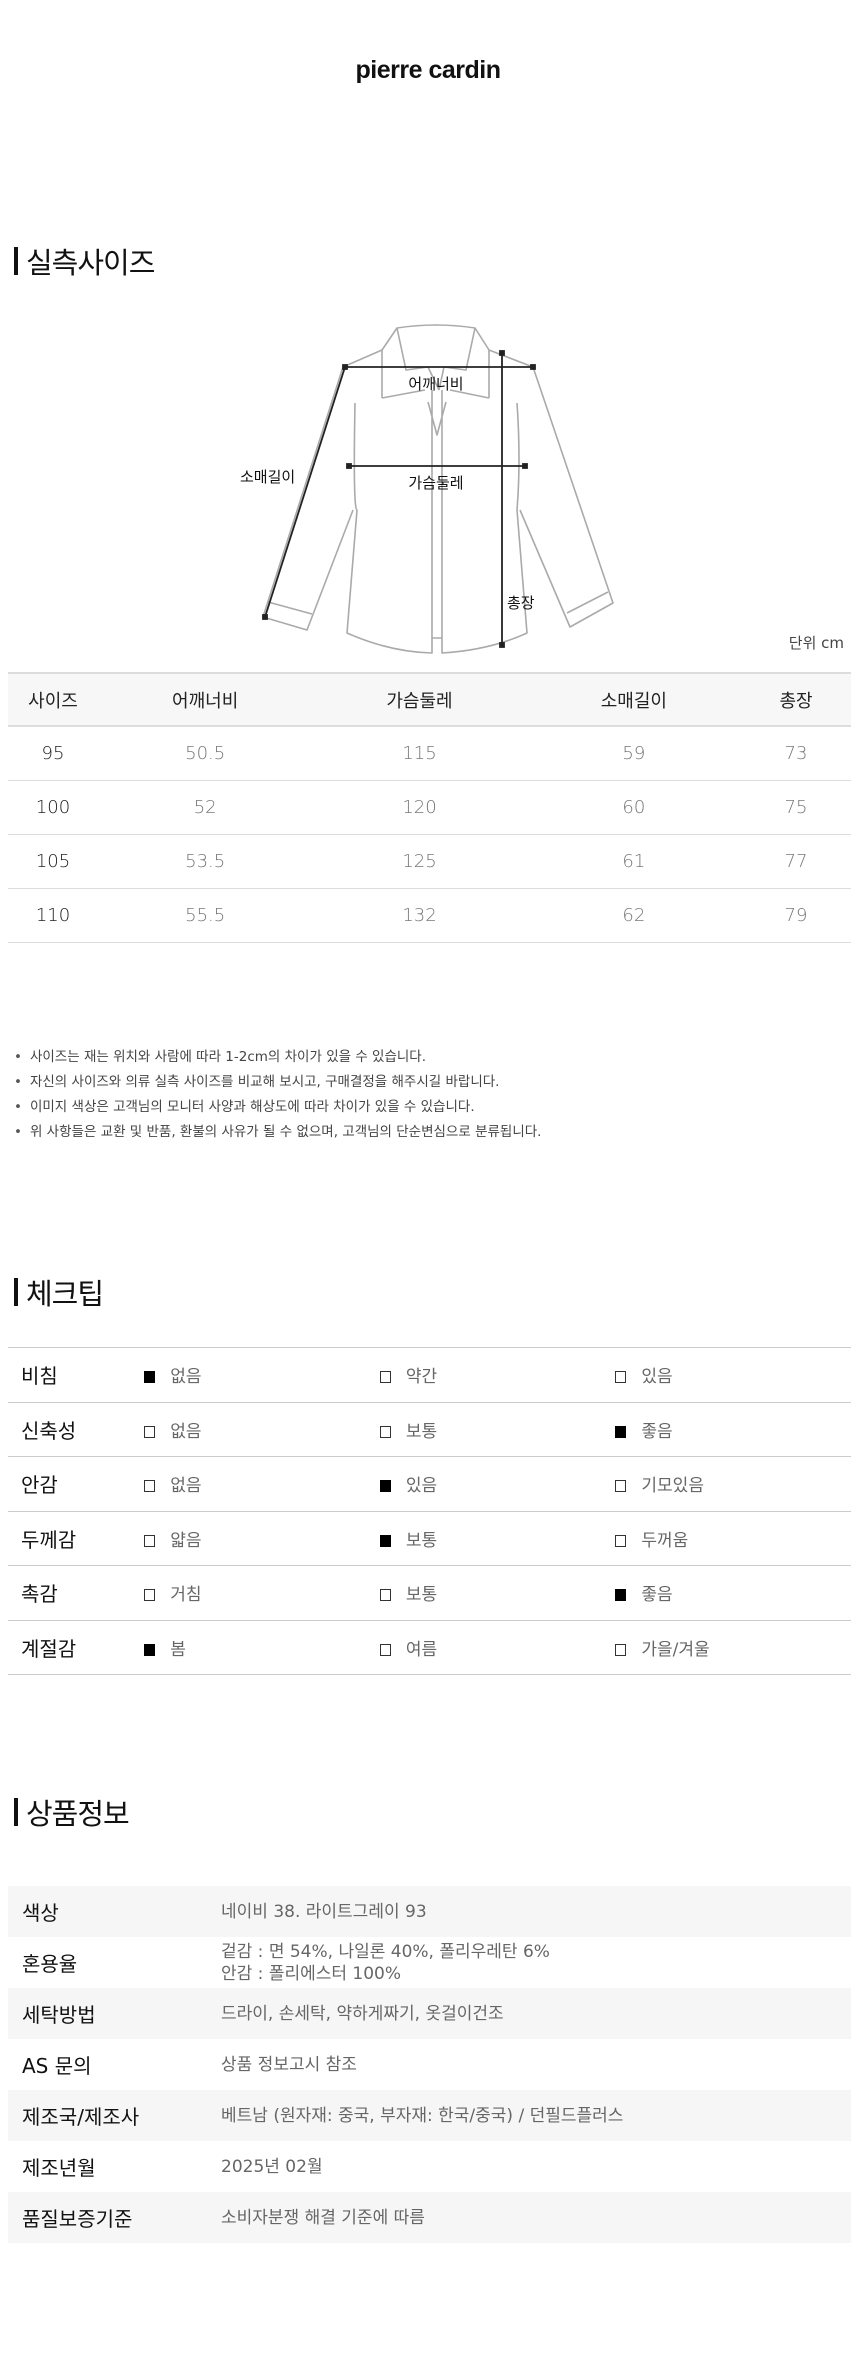 Image resolution: width=856 pixels, height=2375 pixels. Describe the element at coordinates (72, 1812) in the screenshot. I see `product-info-title: 상품정보` at that location.